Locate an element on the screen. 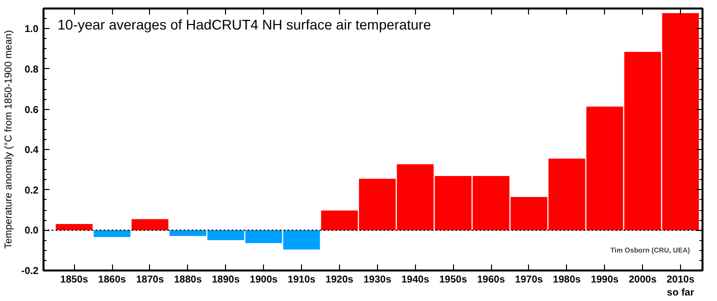 Image resolution: width=717 pixels, height=301 pixels. x-tick-label: 1940s is located at coordinates (415, 280).